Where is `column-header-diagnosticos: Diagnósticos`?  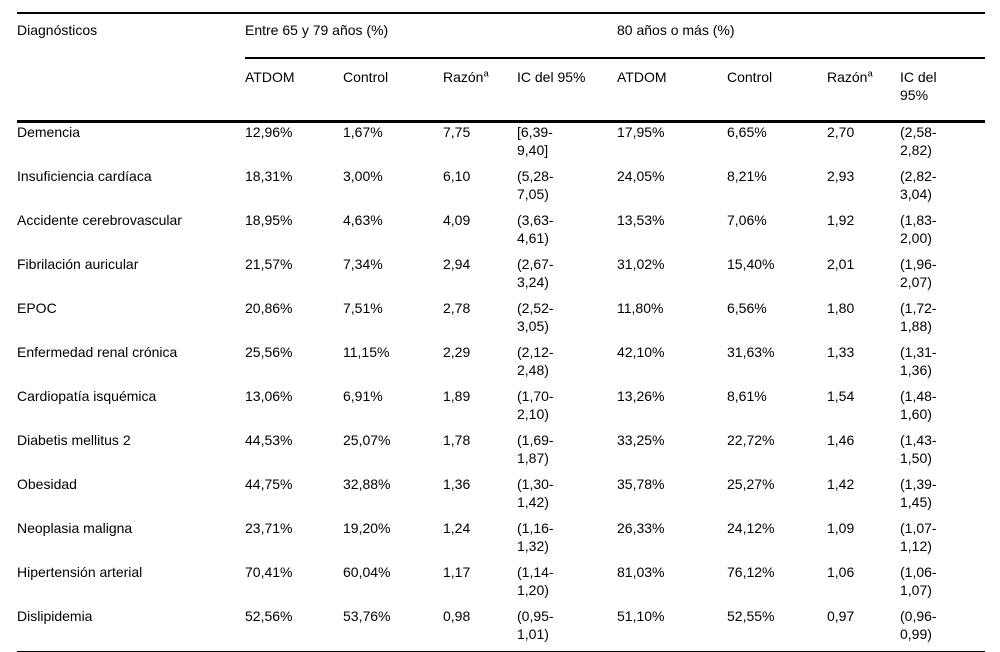
column-header-diagnosticos: Diagnósticos is located at coordinates (131, 68).